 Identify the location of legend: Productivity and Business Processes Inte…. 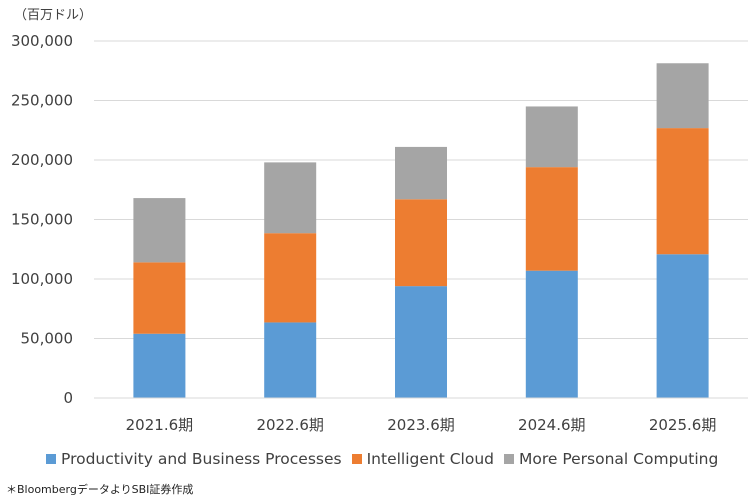
(387, 459).